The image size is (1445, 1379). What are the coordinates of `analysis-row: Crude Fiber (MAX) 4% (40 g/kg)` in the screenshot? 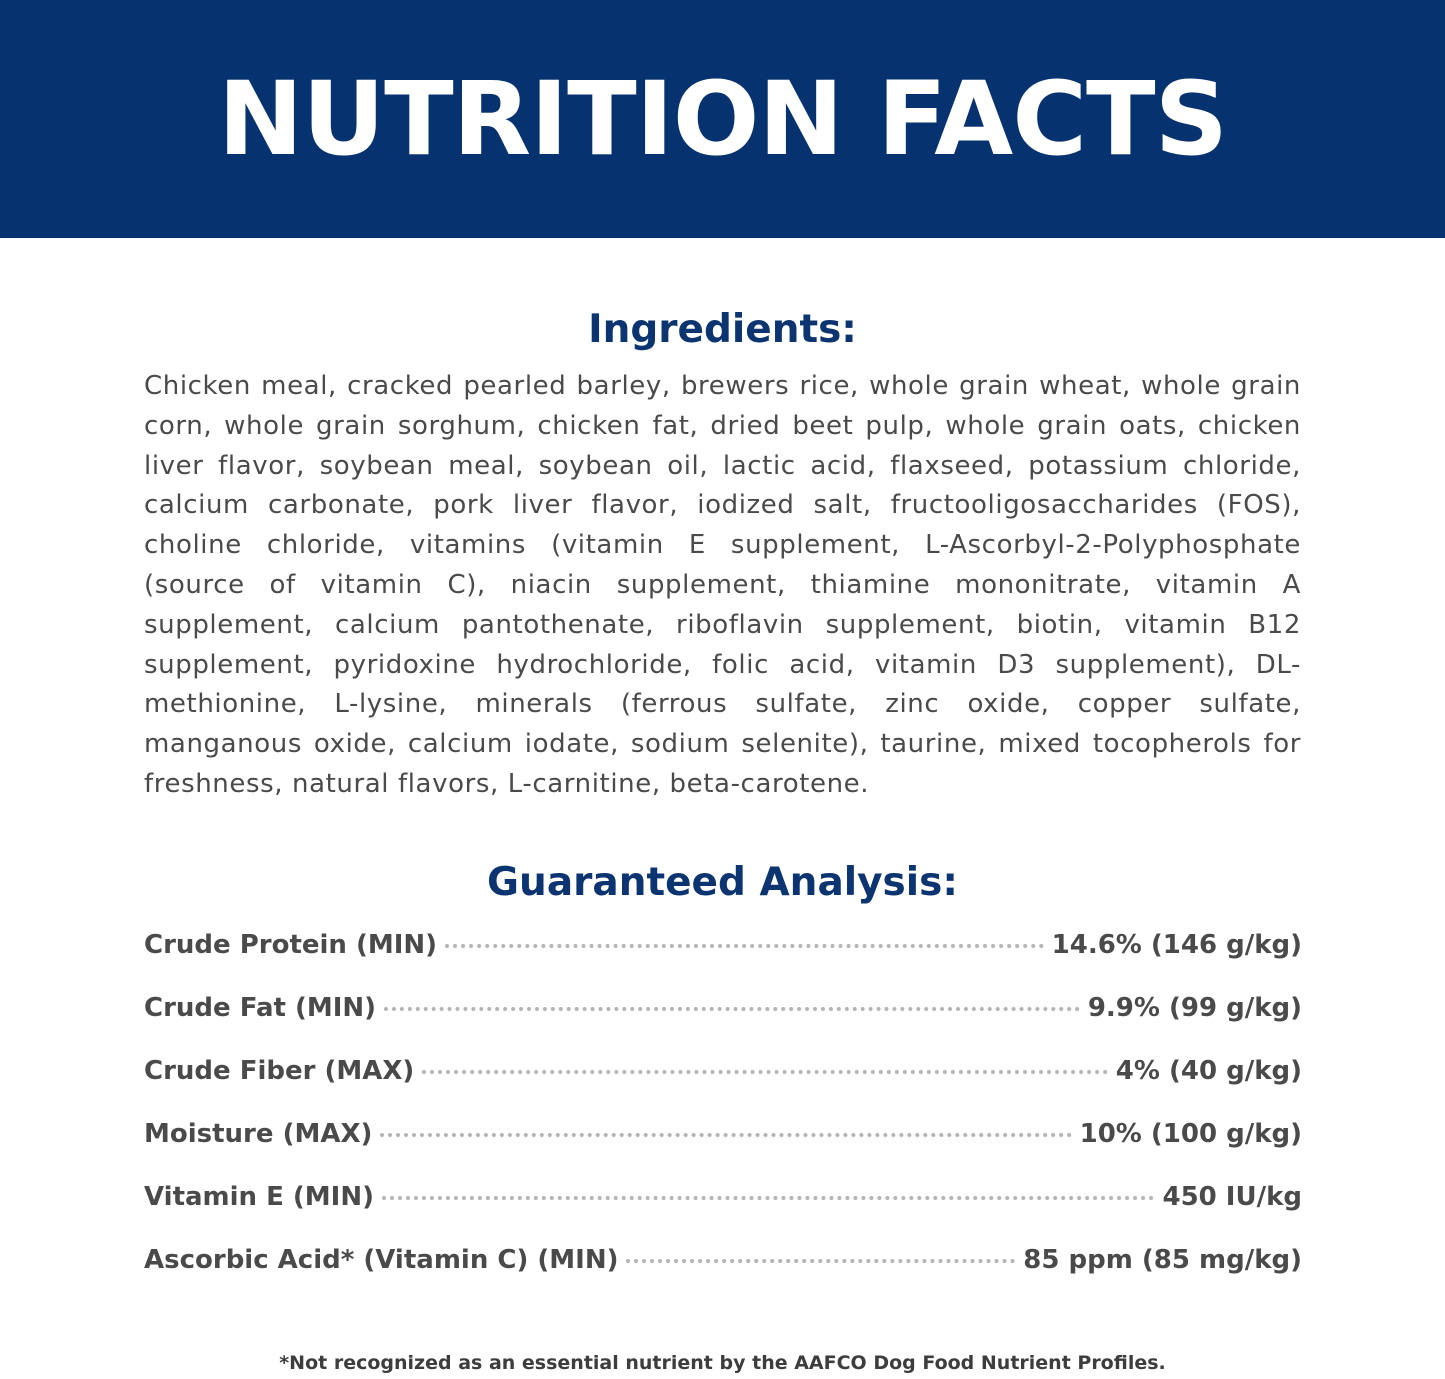 It's located at (723, 1071).